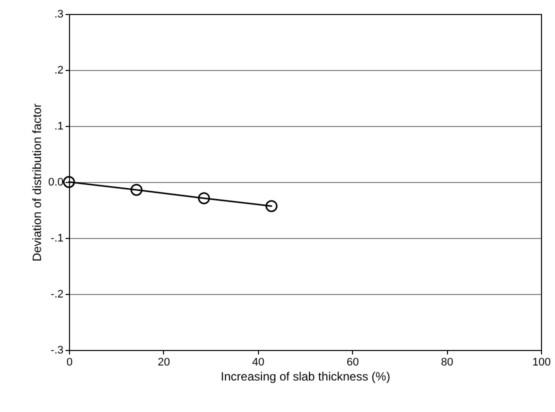  I want to click on y-tick-label: -.3, so click(57, 350).